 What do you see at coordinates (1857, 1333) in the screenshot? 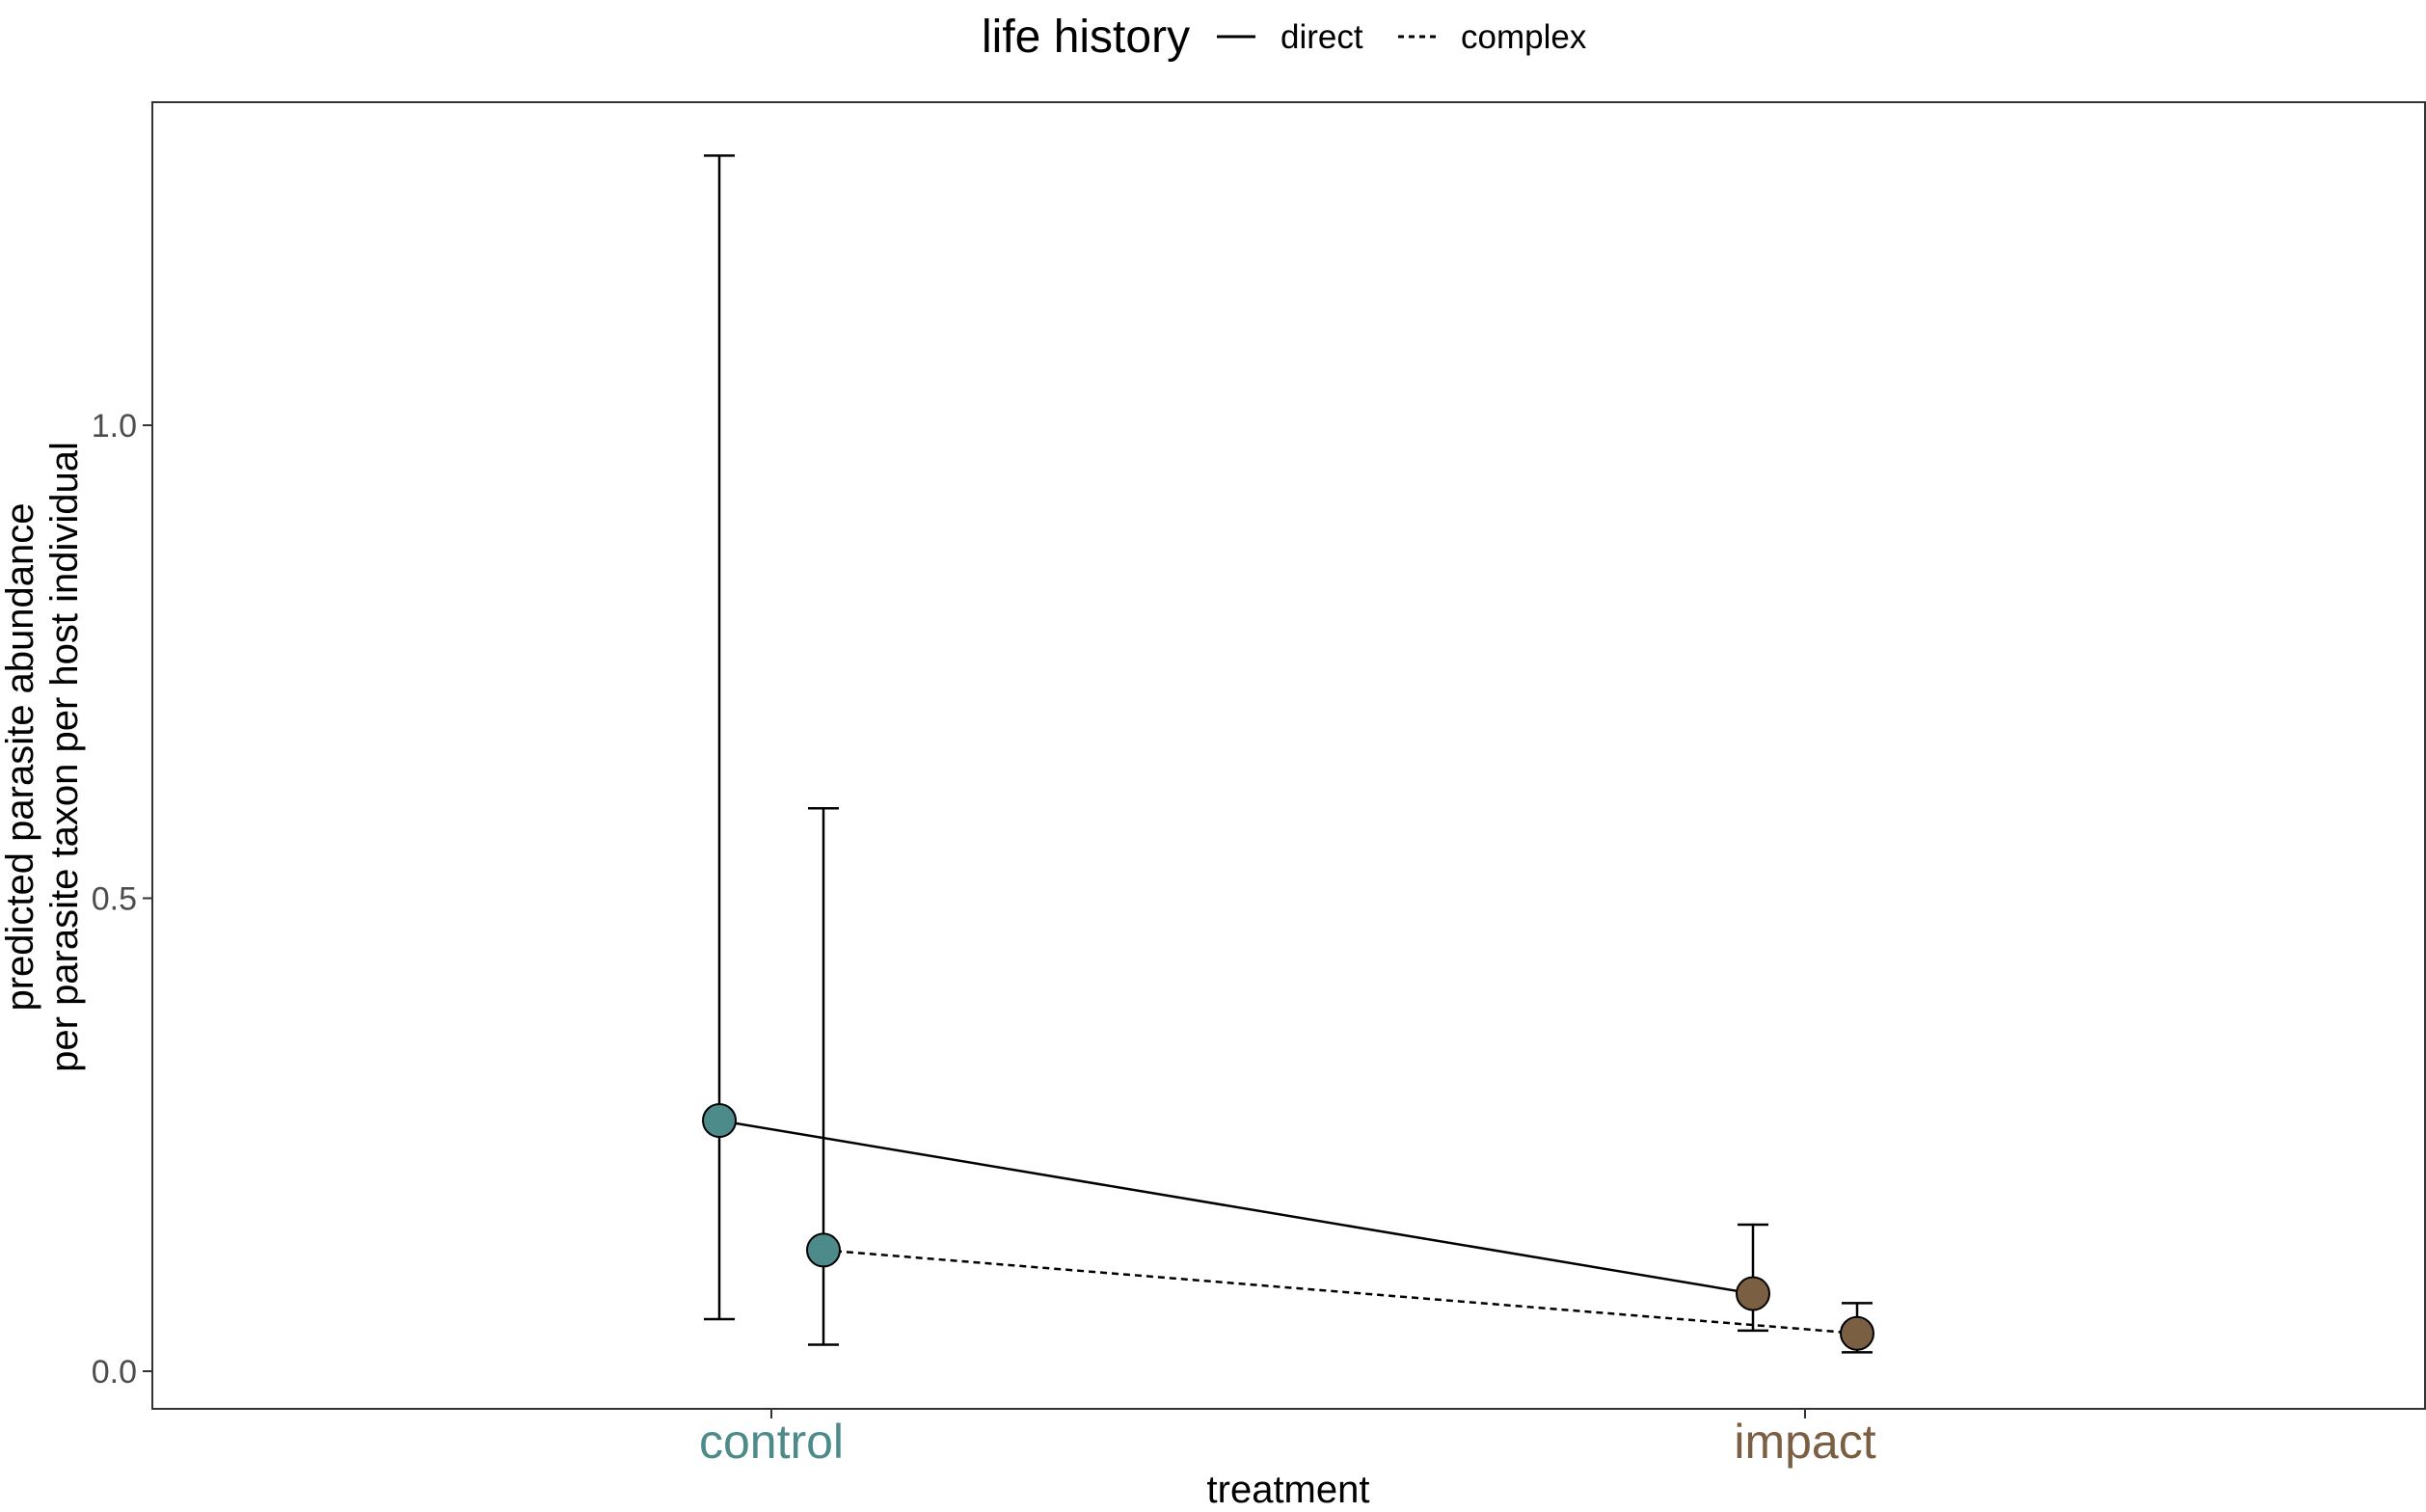
I see `point-complex-impact` at bounding box center [1857, 1333].